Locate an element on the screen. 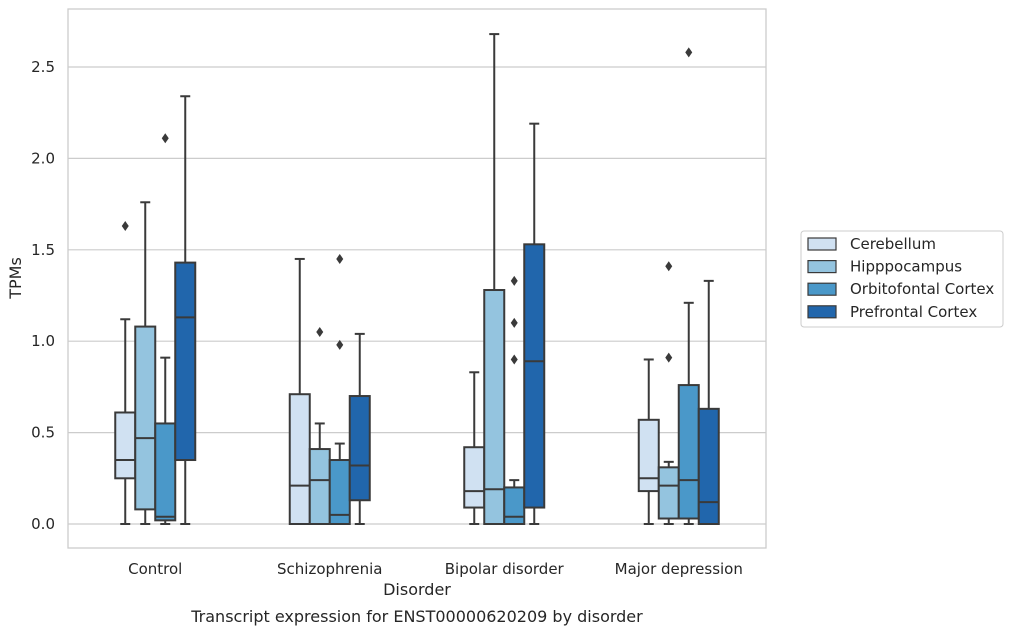 Image resolution: width=1014 pixels, height=634 pixels. legend-label: Prefrontal Cortex is located at coordinates (913, 312).